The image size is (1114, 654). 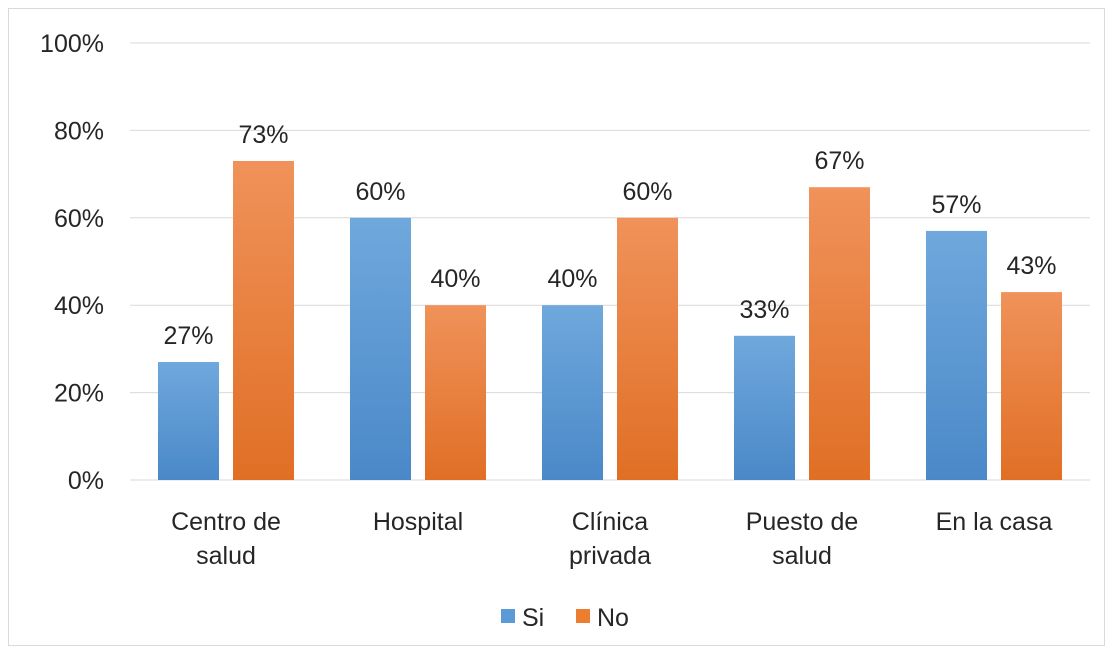 What do you see at coordinates (802, 522) in the screenshot?
I see `category-label: Puesto de` at bounding box center [802, 522].